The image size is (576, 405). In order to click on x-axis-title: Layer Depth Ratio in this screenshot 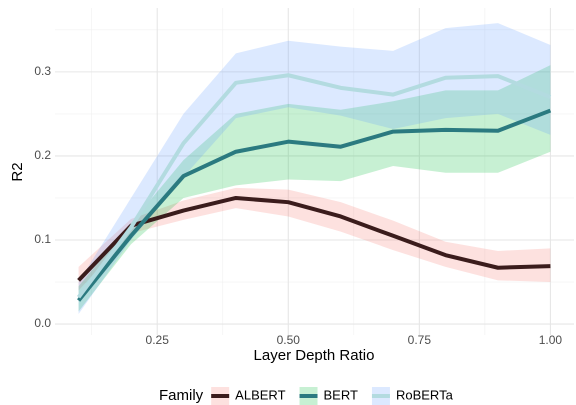, I will do `click(314, 355)`.